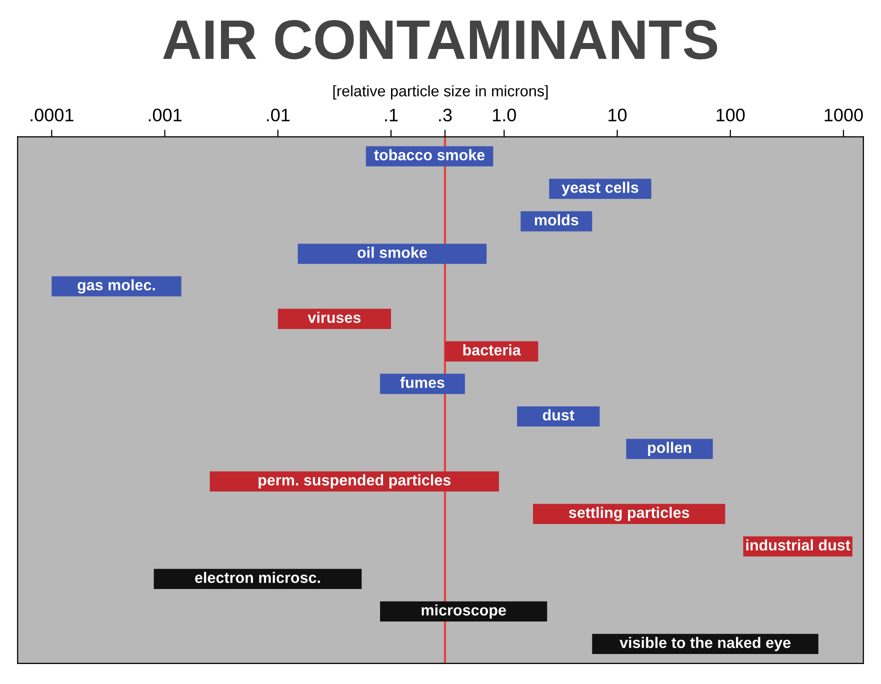 The height and width of the screenshot is (684, 881). Describe the element at coordinates (629, 514) in the screenshot. I see `y-tick-label: settling particles` at that location.